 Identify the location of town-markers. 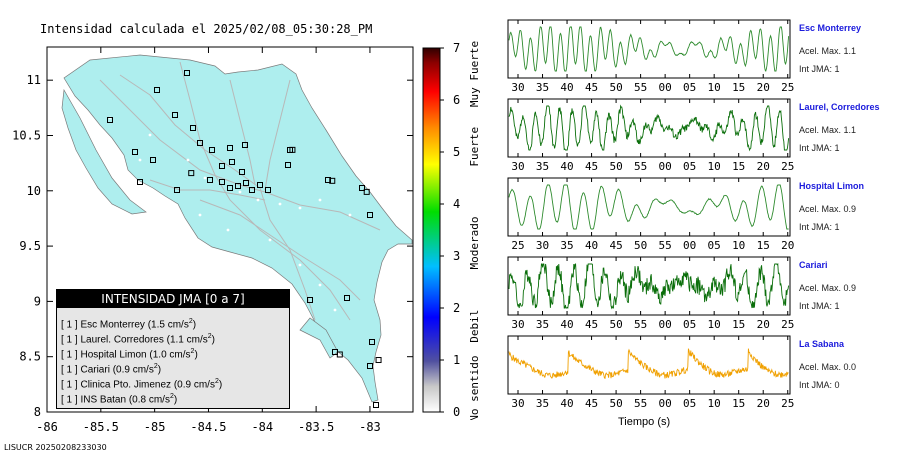
(230, 229).